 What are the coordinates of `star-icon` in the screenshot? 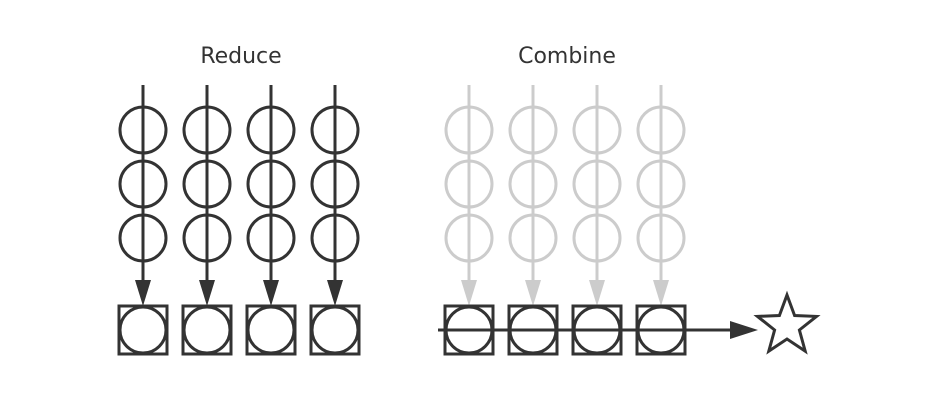 It's located at (787, 322).